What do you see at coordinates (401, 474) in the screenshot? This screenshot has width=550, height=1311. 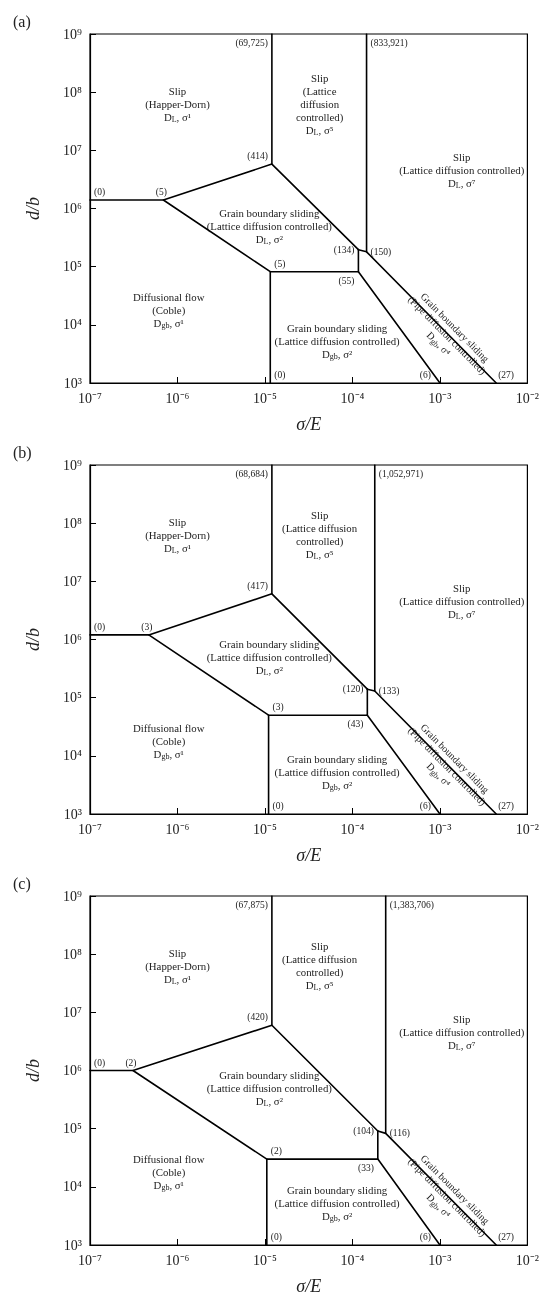 I see `annotation: (1,052,971)` at bounding box center [401, 474].